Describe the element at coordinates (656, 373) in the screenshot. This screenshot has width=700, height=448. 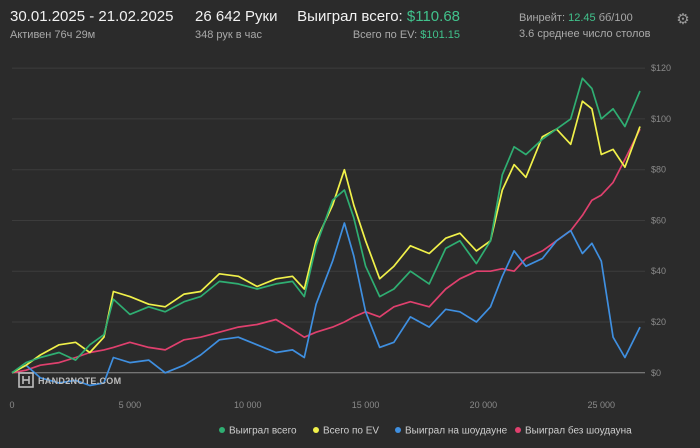
I see `y-tick-label: $0` at that location.